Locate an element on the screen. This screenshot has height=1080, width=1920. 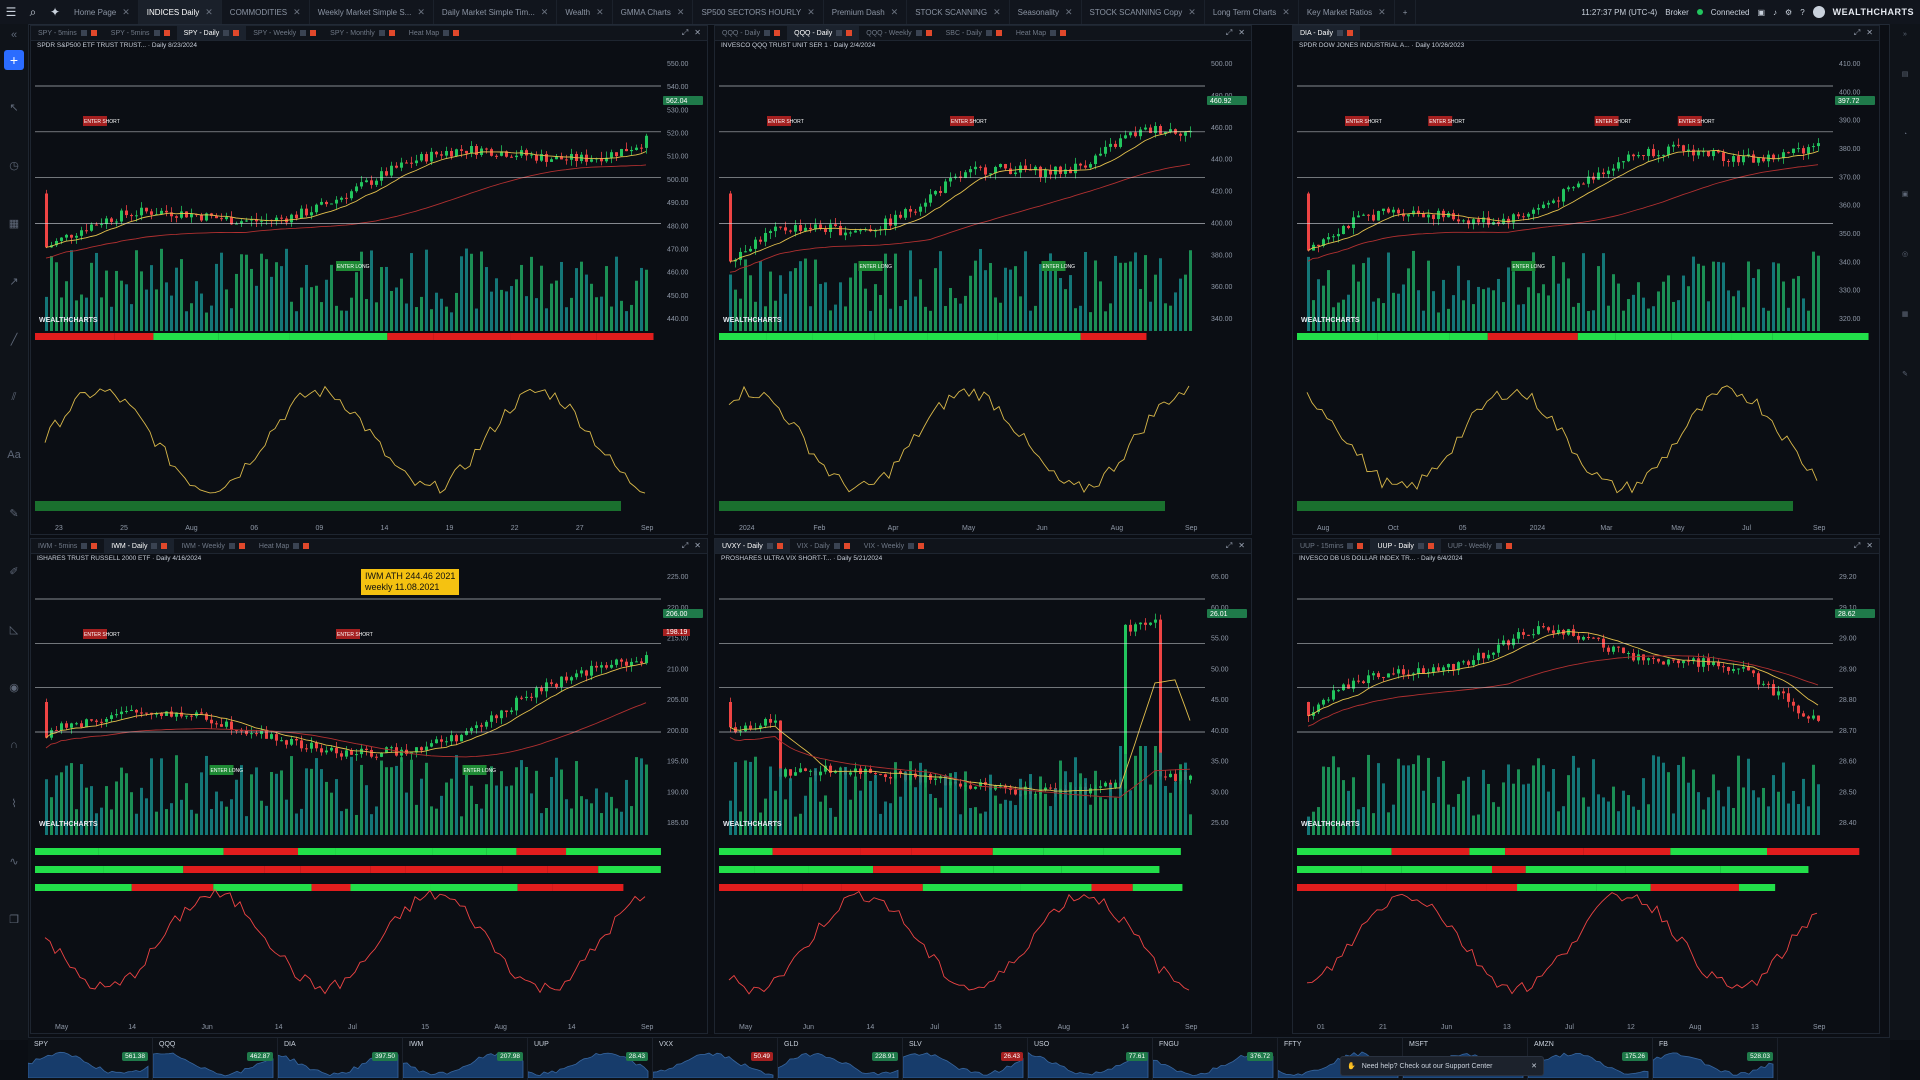
chart-tab: UUP - 15mins is located at coordinates (1331, 546).